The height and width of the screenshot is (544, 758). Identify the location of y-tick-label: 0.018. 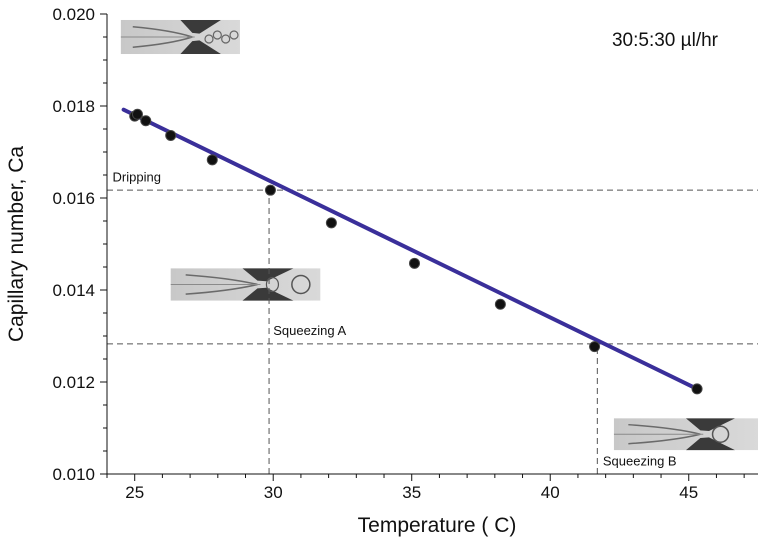
(73, 106).